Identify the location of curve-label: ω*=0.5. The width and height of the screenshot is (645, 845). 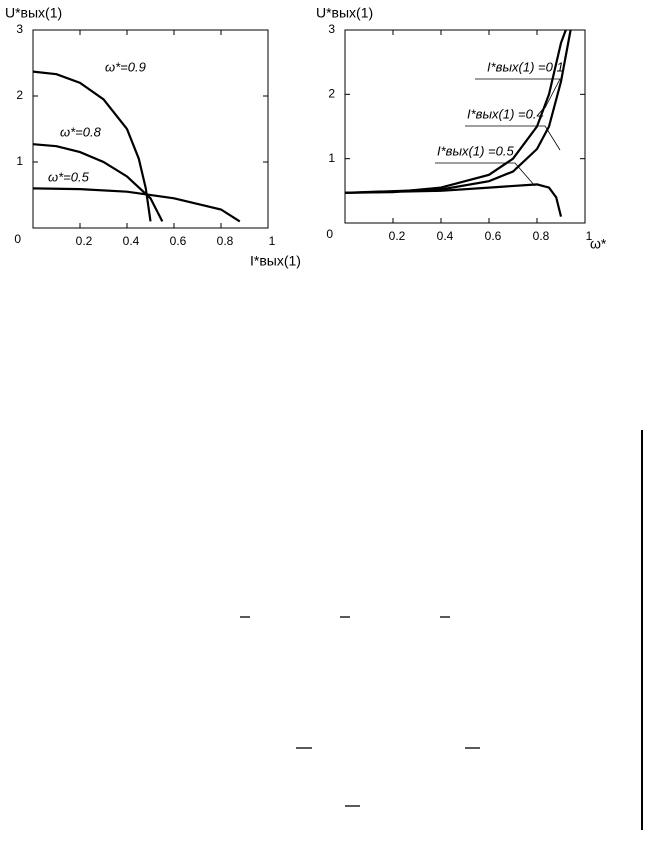
(69, 176).